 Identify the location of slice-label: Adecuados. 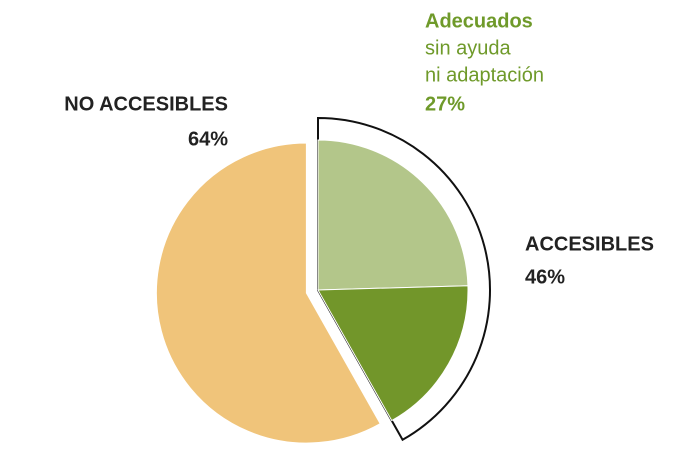
(479, 21).